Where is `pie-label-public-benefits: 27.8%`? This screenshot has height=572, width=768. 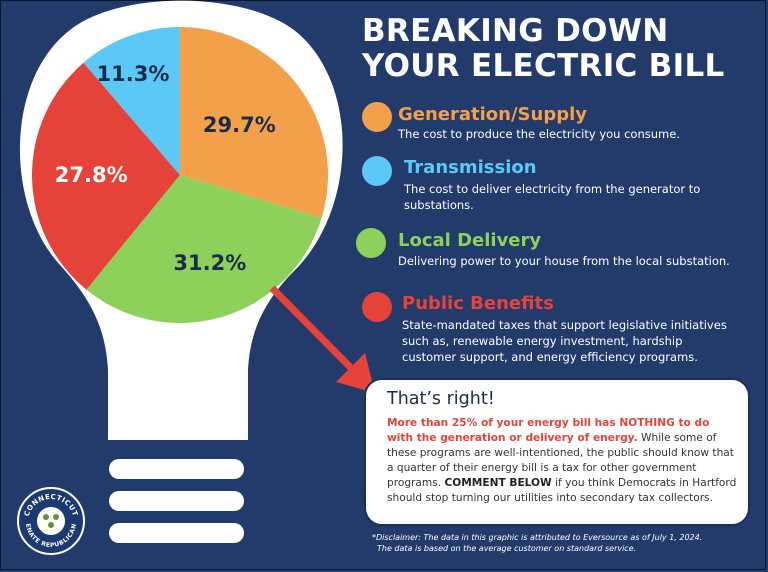 pie-label-public-benefits: 27.8% is located at coordinates (91, 175).